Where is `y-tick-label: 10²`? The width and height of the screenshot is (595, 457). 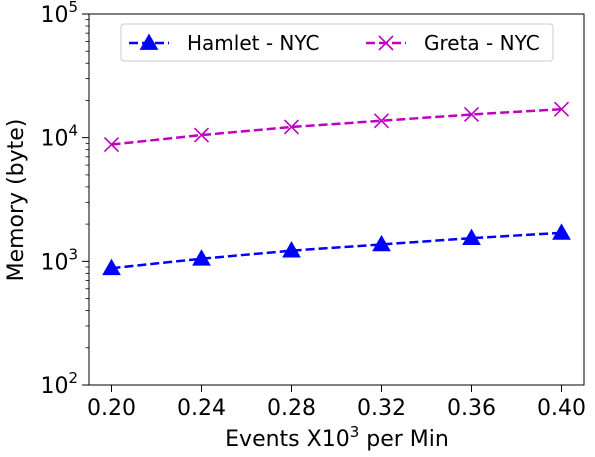 y-tick-label: 10² is located at coordinates (59, 384).